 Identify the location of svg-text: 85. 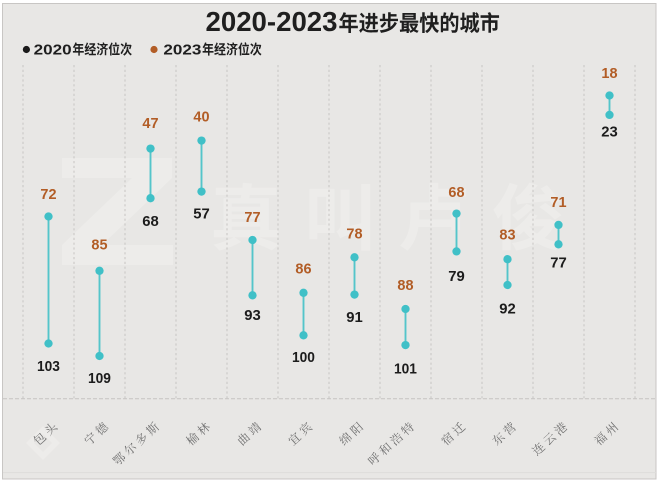
(99, 246).